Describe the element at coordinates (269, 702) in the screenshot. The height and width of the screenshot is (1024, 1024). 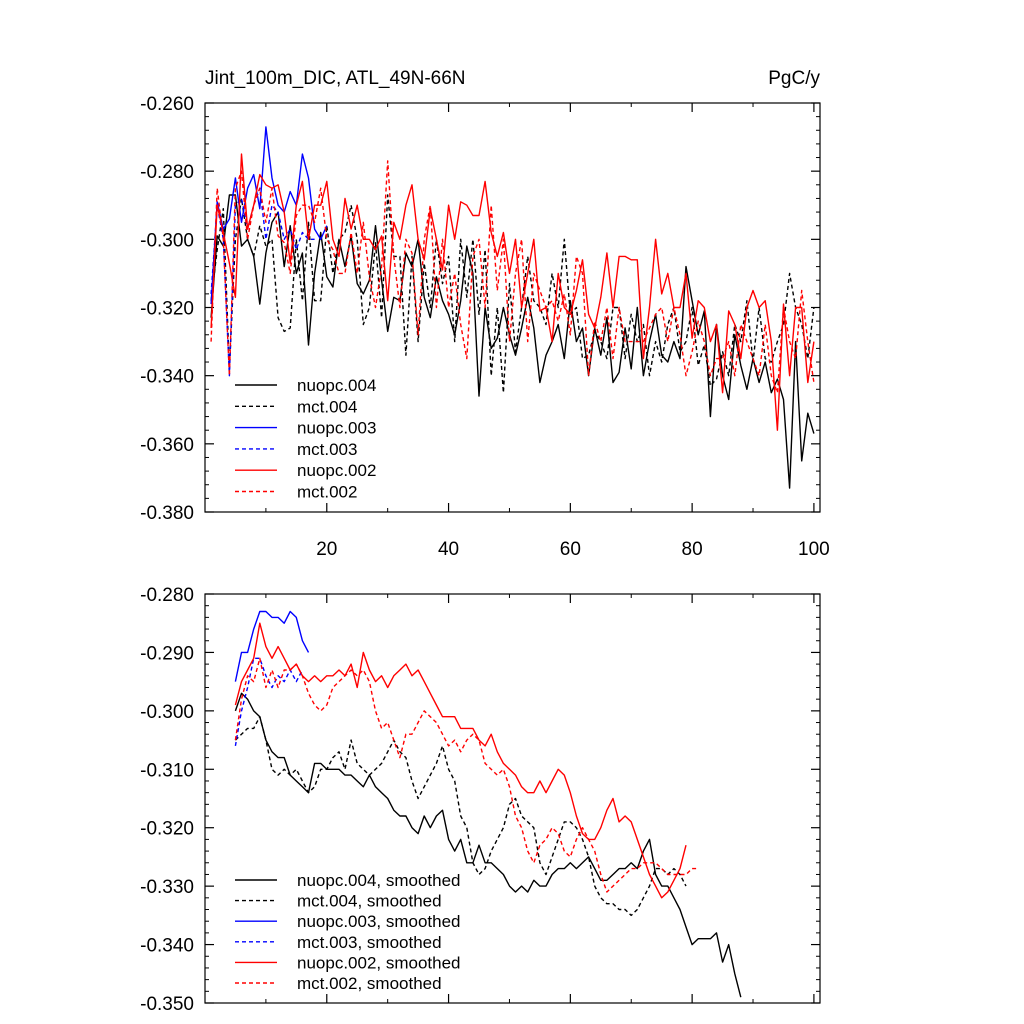
I see `series-line-mct-003-smoothed` at that location.